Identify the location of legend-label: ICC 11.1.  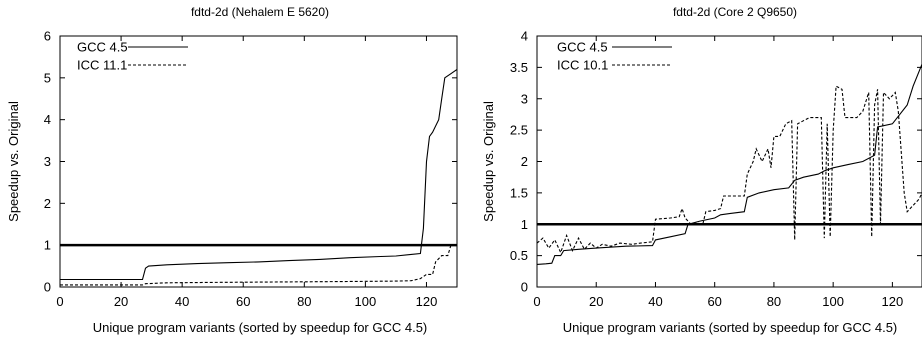
(102, 65).